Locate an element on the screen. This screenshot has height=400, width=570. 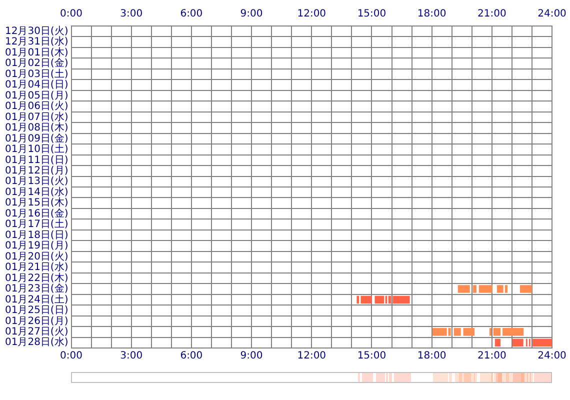
y-tick-label: 01月21日(水) is located at coordinates (36, 267).